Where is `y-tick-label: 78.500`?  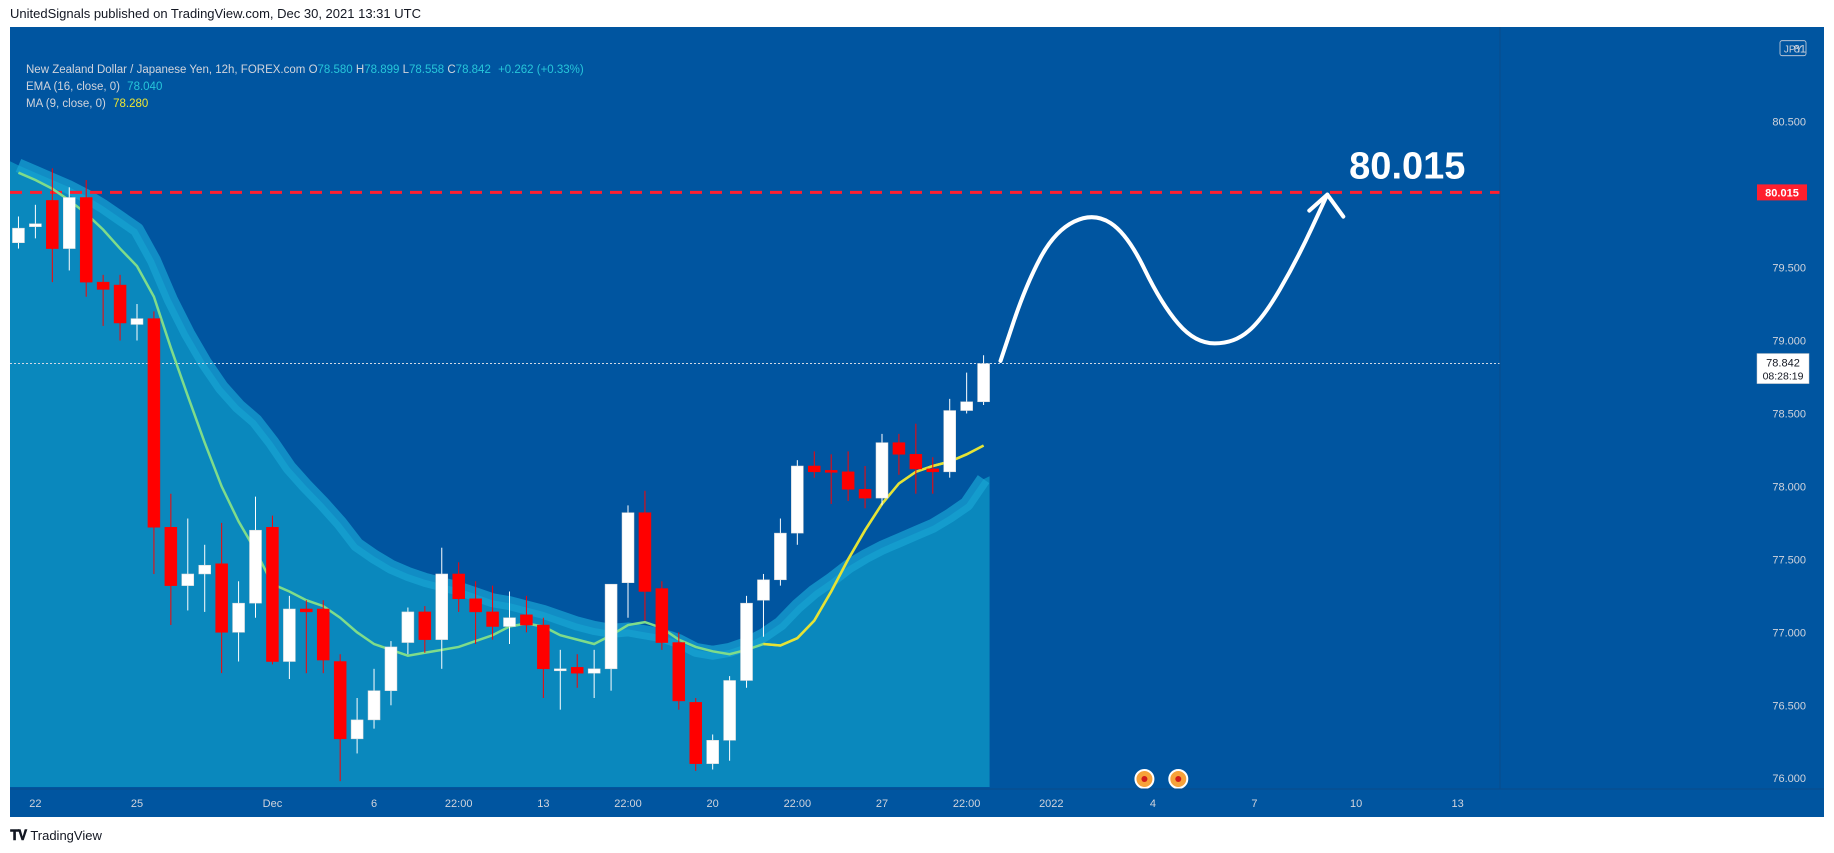
y-tick-label: 78.500 is located at coordinates (1789, 414).